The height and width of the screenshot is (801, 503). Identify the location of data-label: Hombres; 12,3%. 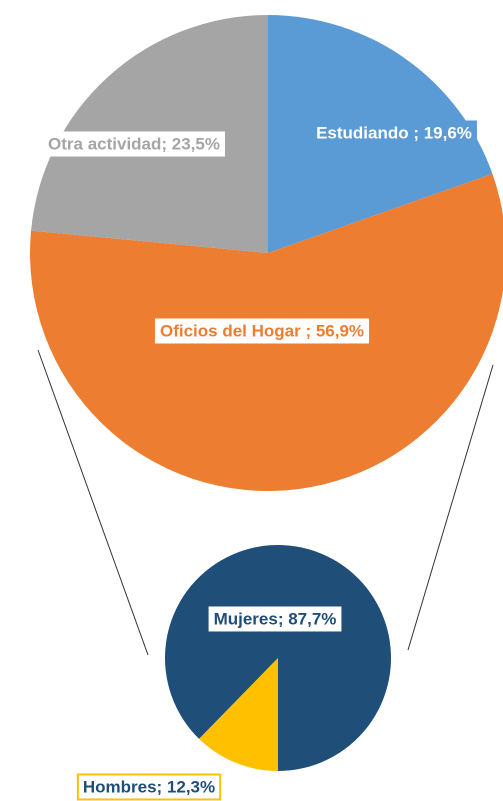
(149, 786).